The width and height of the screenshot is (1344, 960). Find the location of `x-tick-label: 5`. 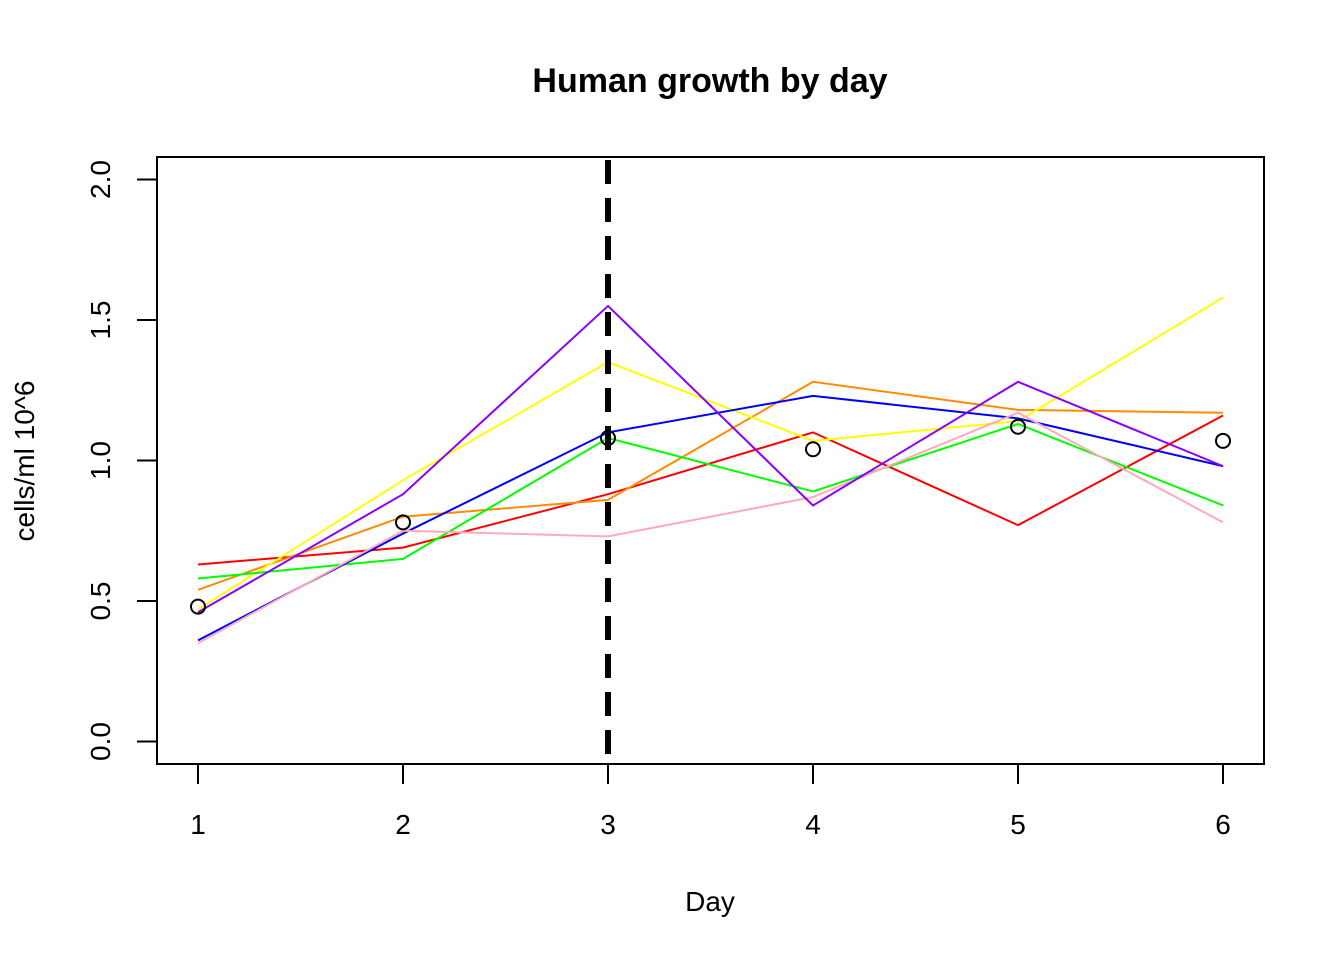

x-tick-label: 5 is located at coordinates (1018, 824).